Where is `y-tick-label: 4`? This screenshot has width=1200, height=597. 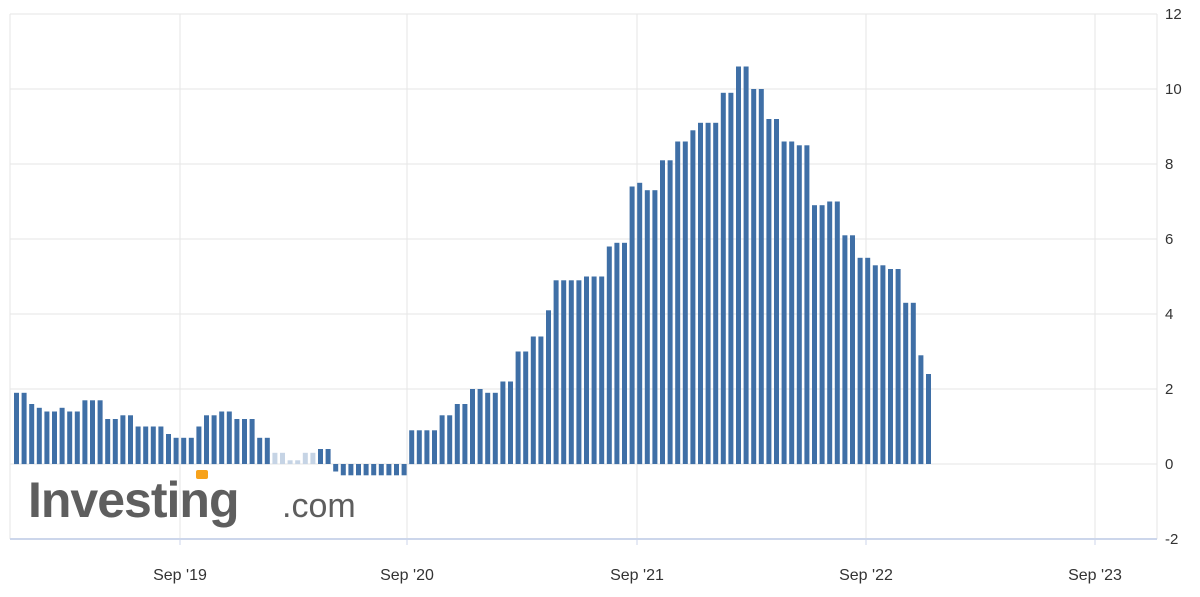 y-tick-label: 4 is located at coordinates (1169, 314).